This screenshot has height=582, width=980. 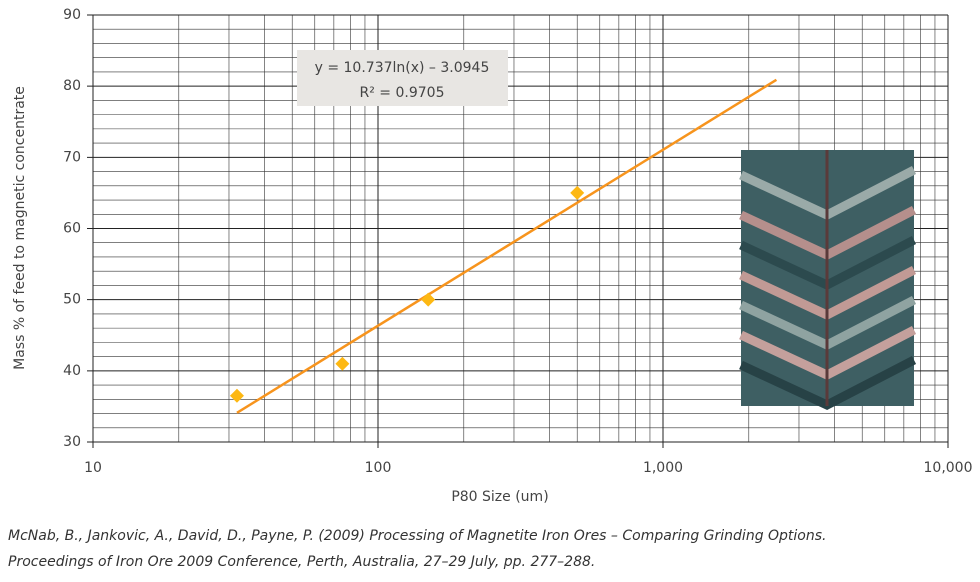 What do you see at coordinates (72, 371) in the screenshot?
I see `y-tick-label: 40` at bounding box center [72, 371].